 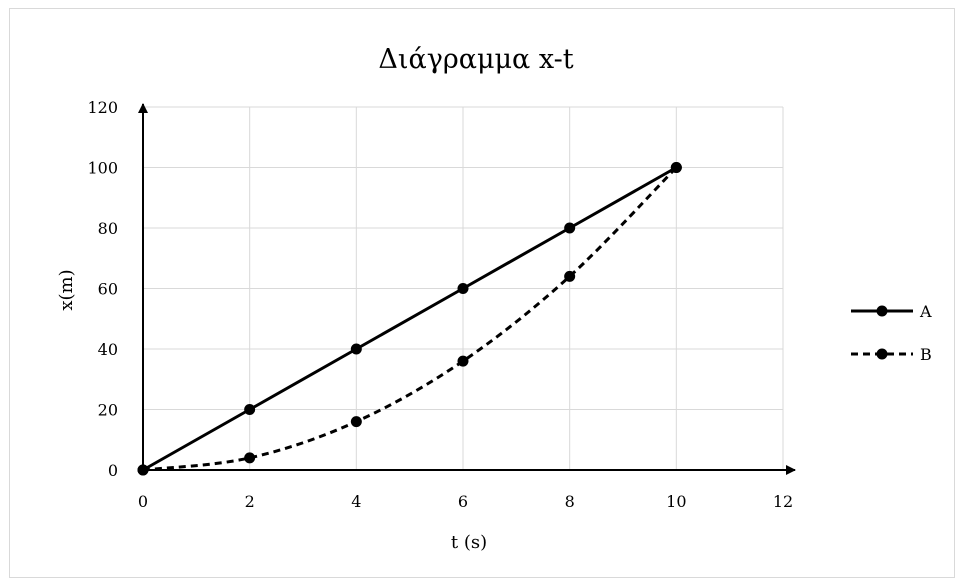 What do you see at coordinates (113, 470) in the screenshot?
I see `y-tick-label: 0` at bounding box center [113, 470].